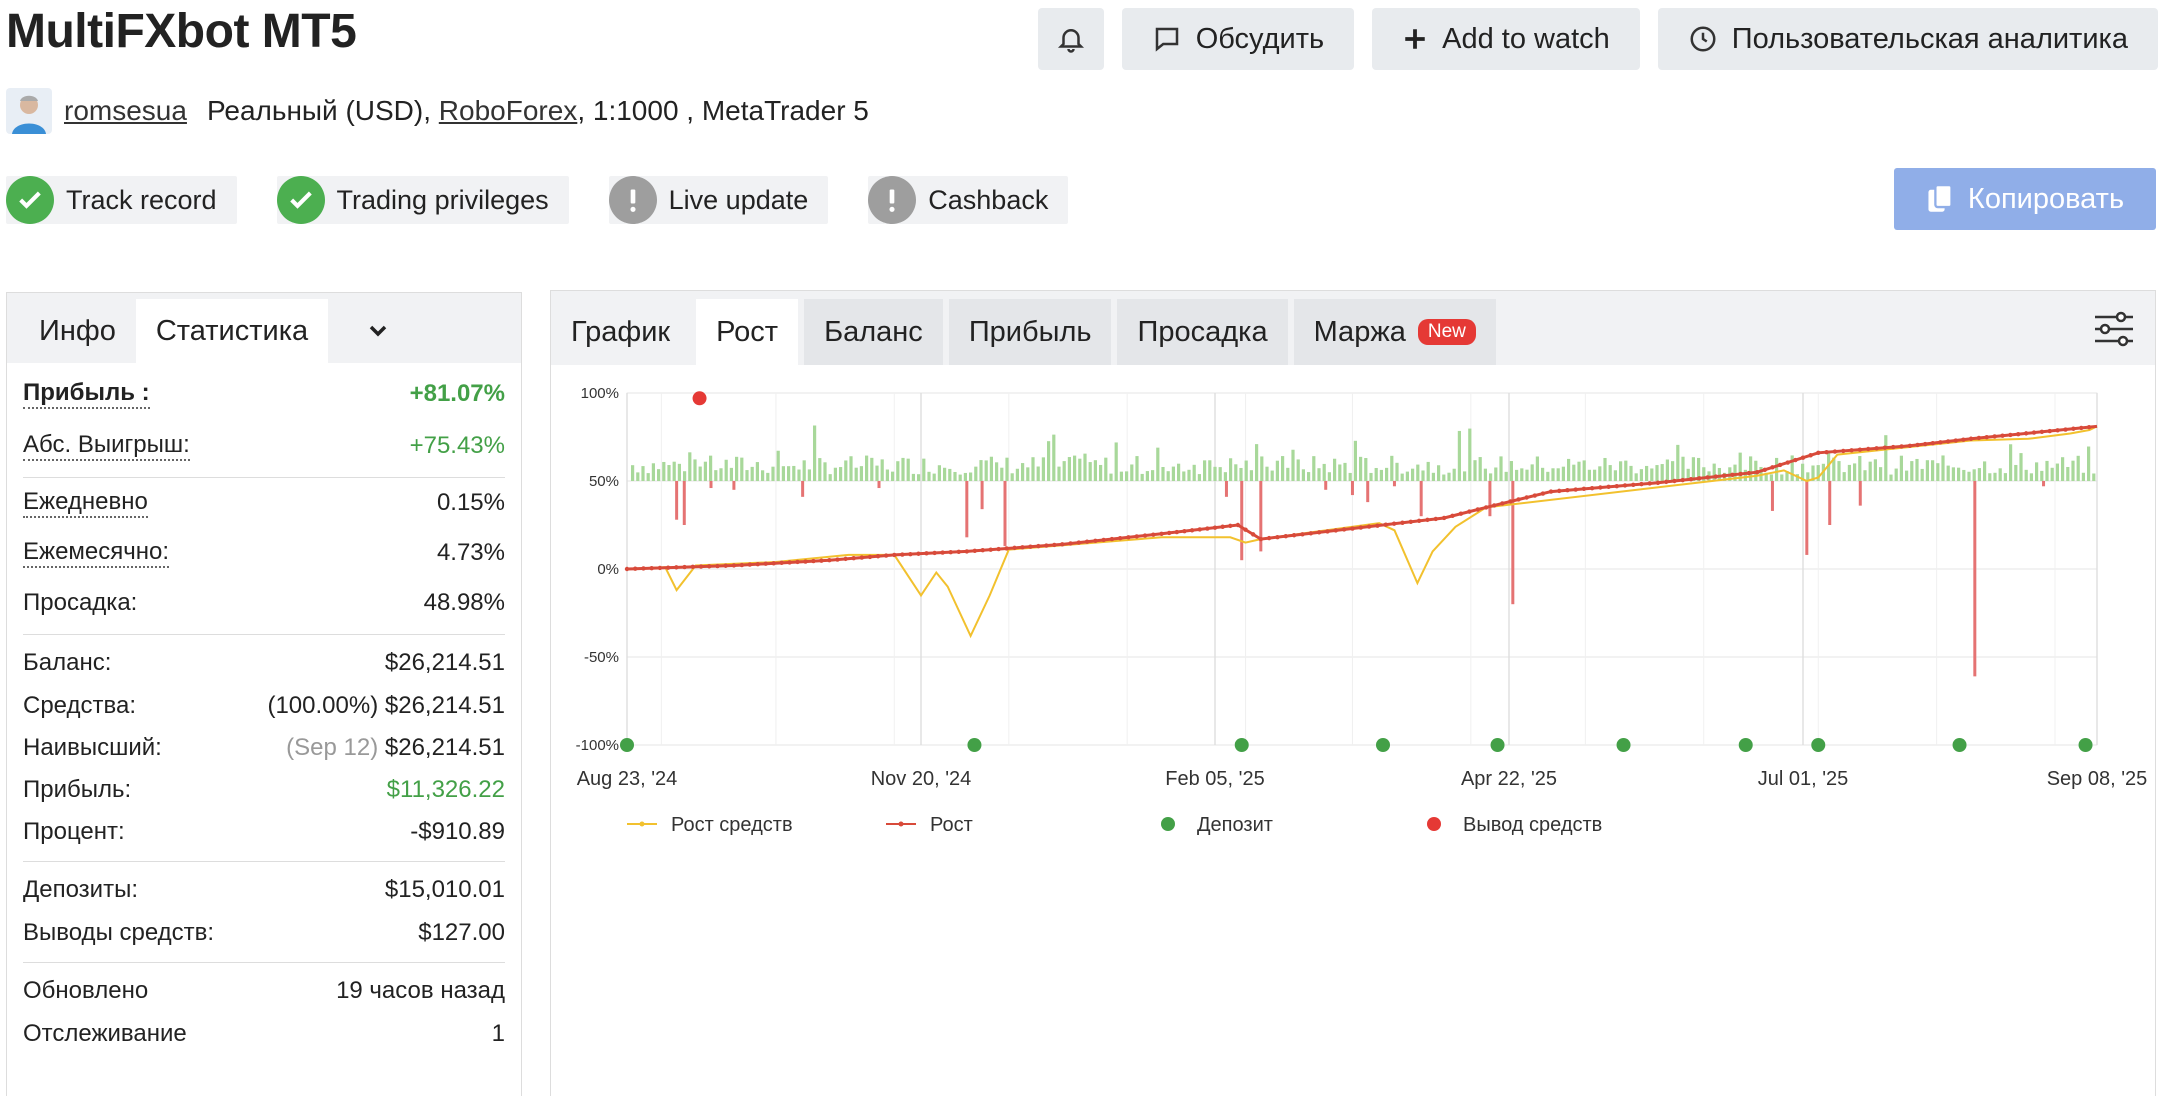 The height and width of the screenshot is (1096, 2162). What do you see at coordinates (2114, 329) in the screenshot?
I see `sliders-icon` at bounding box center [2114, 329].